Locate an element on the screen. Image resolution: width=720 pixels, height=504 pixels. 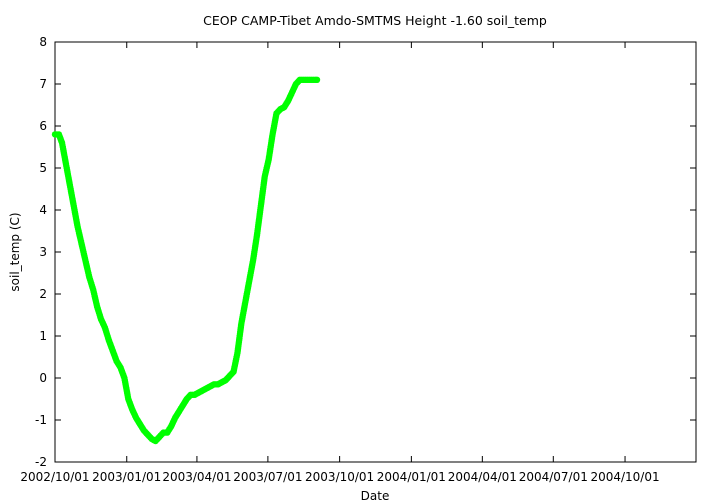
x-tick-label: 2004/01/01 is located at coordinates (411, 477).